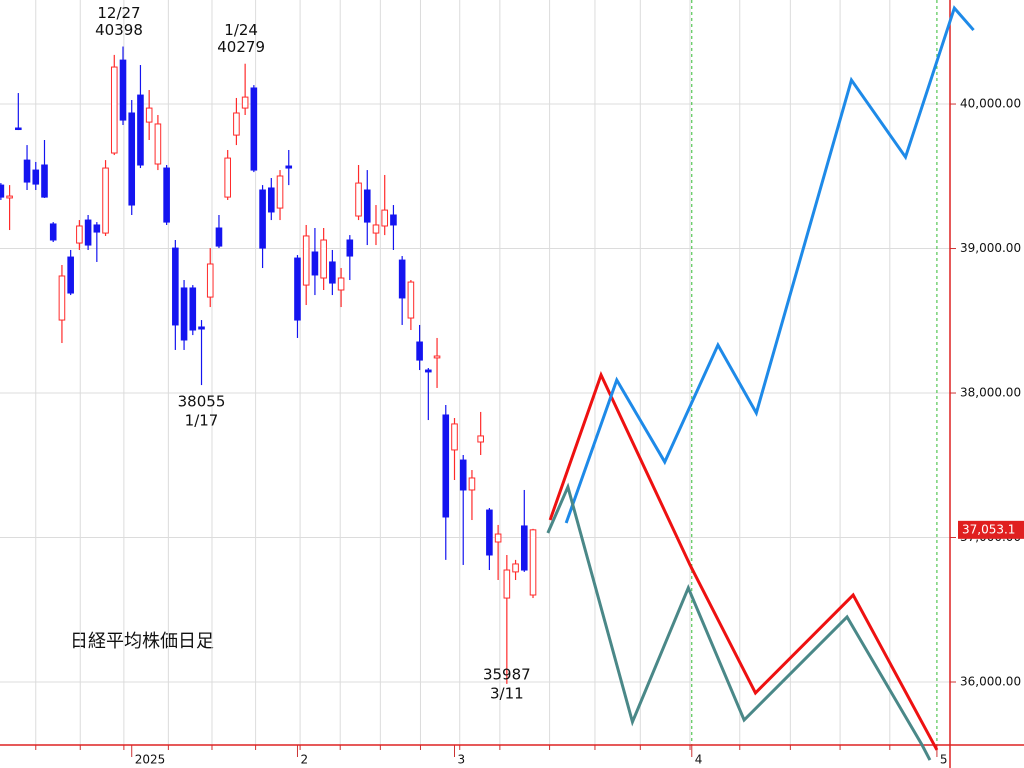 This screenshot has height=768, width=1024. Describe the element at coordinates (118, 13) in the screenshot. I see `annotation-date: 12/27` at that location.